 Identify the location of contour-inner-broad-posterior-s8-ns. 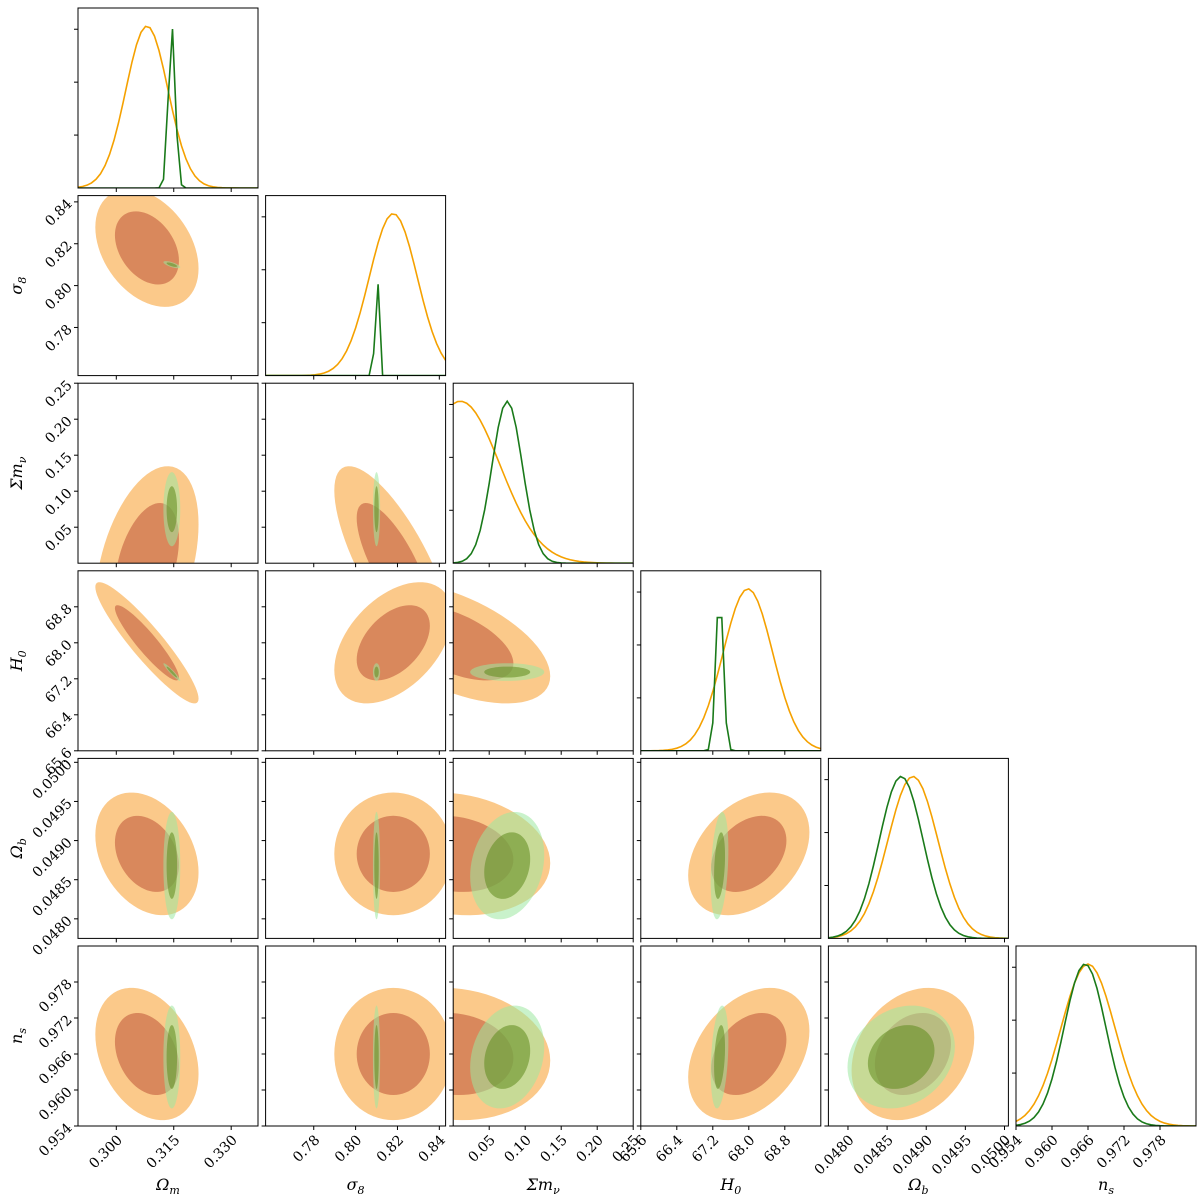
(393, 1054).